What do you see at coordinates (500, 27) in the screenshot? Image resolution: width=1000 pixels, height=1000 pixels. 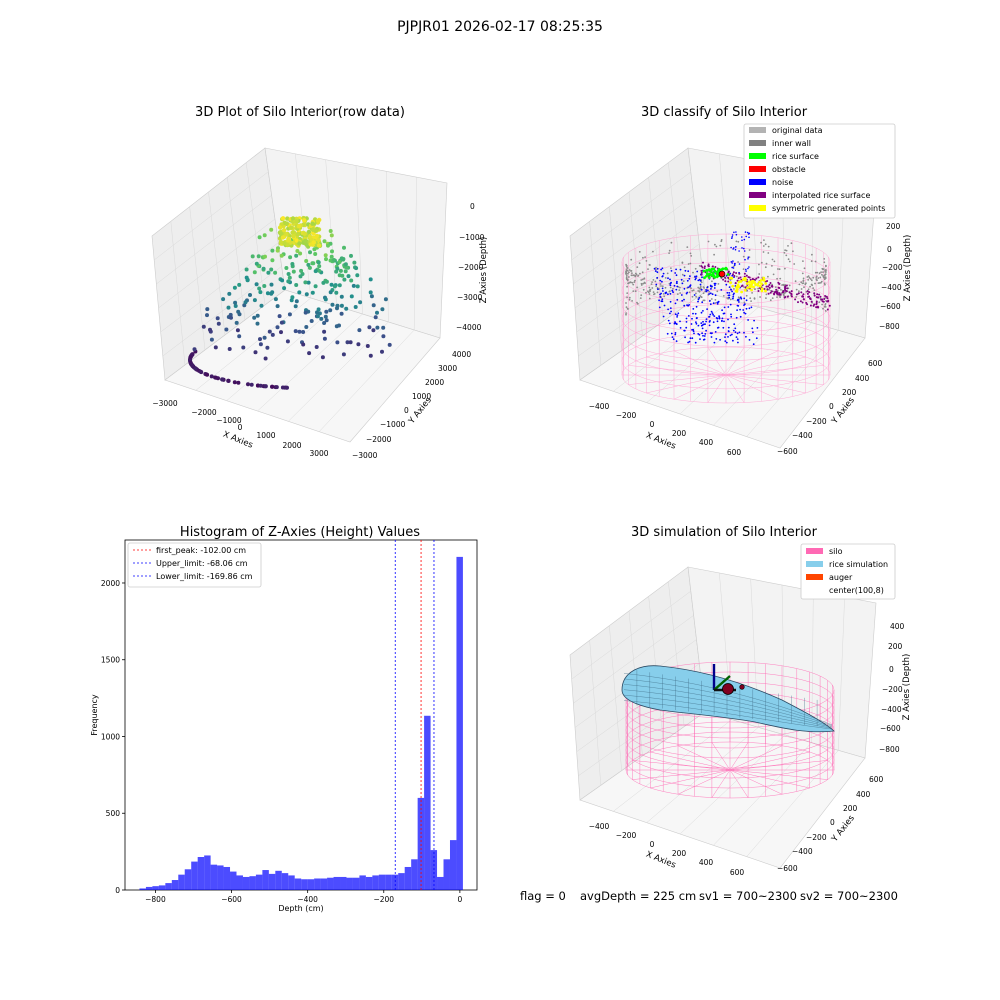 I see `figure-suptitle: PJPJR01 2026-02-17 08:25:35` at bounding box center [500, 27].